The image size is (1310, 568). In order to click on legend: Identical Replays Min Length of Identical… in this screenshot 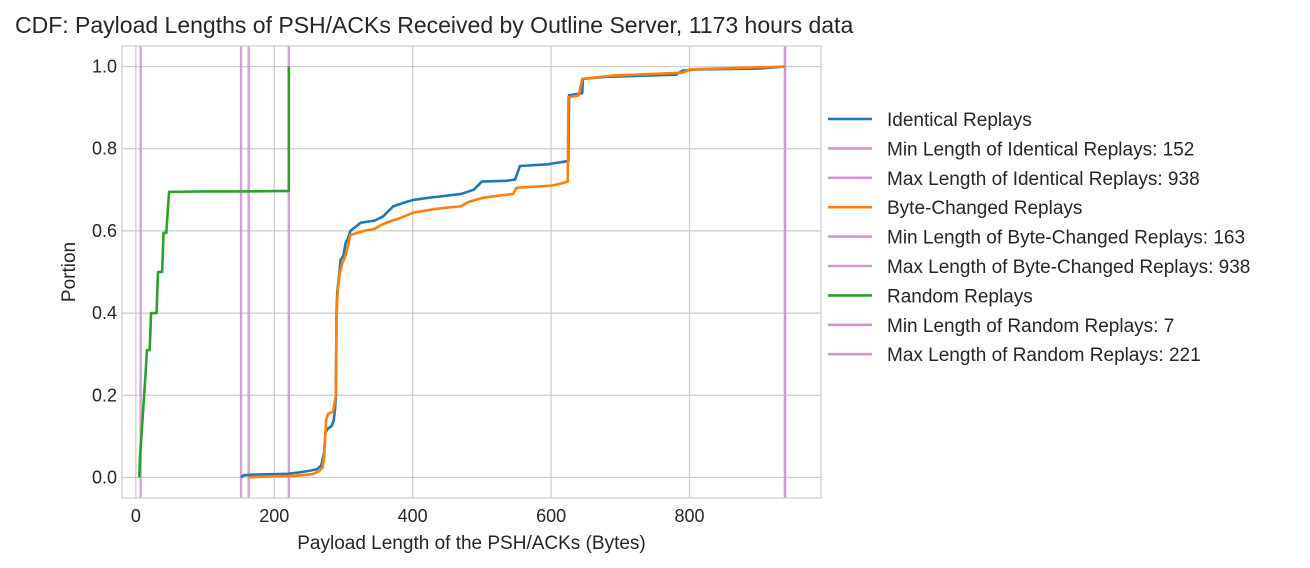, I will do `click(1039, 238)`.